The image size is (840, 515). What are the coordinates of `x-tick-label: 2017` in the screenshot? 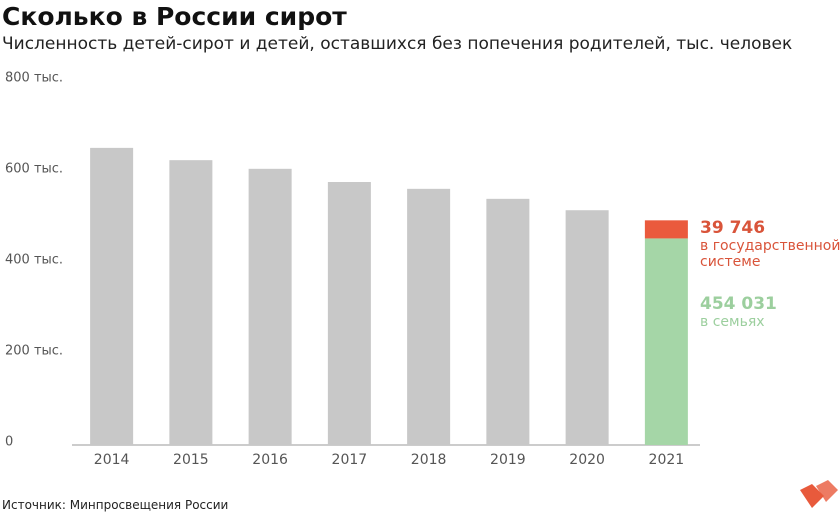 It's located at (350, 460).